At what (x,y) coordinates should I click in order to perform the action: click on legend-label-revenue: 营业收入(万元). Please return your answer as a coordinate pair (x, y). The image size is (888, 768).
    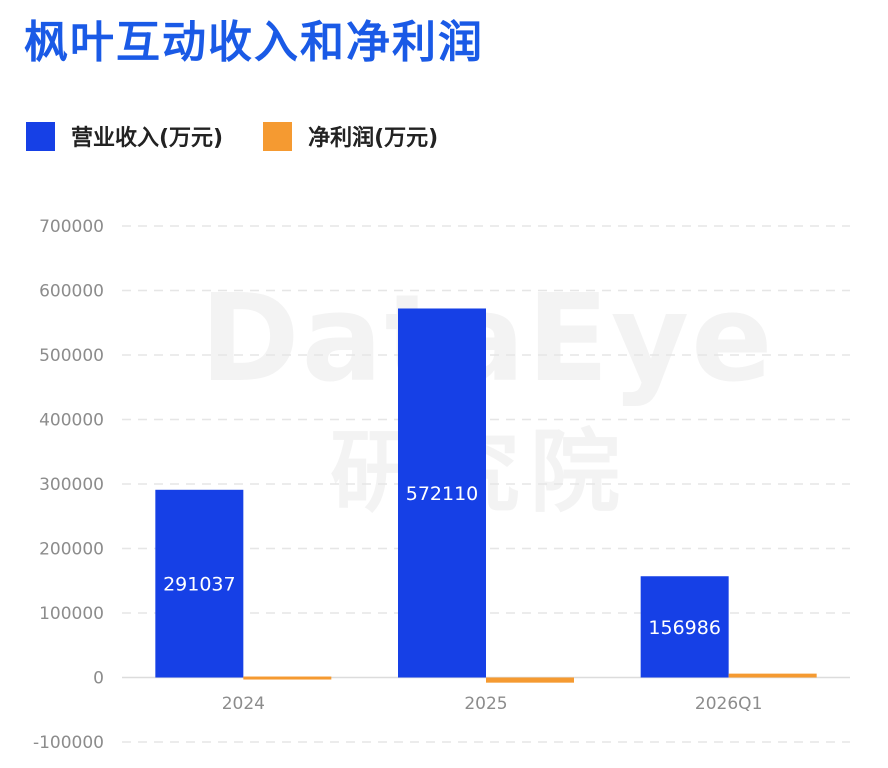
    Looking at the image, I should click on (147, 138).